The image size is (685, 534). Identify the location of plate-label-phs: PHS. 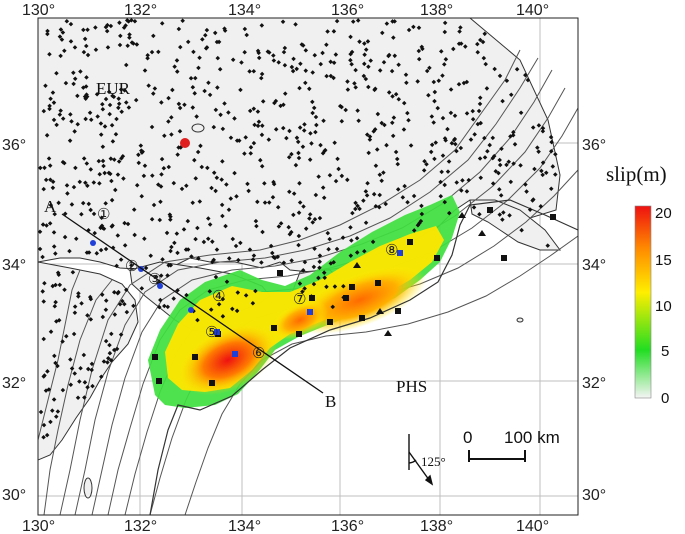
(411, 386).